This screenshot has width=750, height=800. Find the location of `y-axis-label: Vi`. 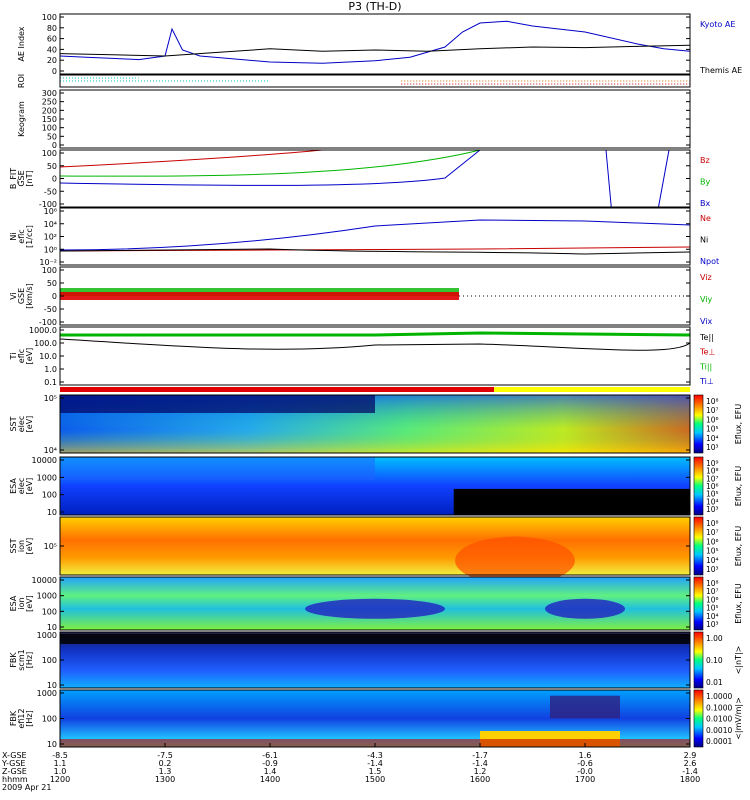

y-axis-label: Vi is located at coordinates (13, 296).